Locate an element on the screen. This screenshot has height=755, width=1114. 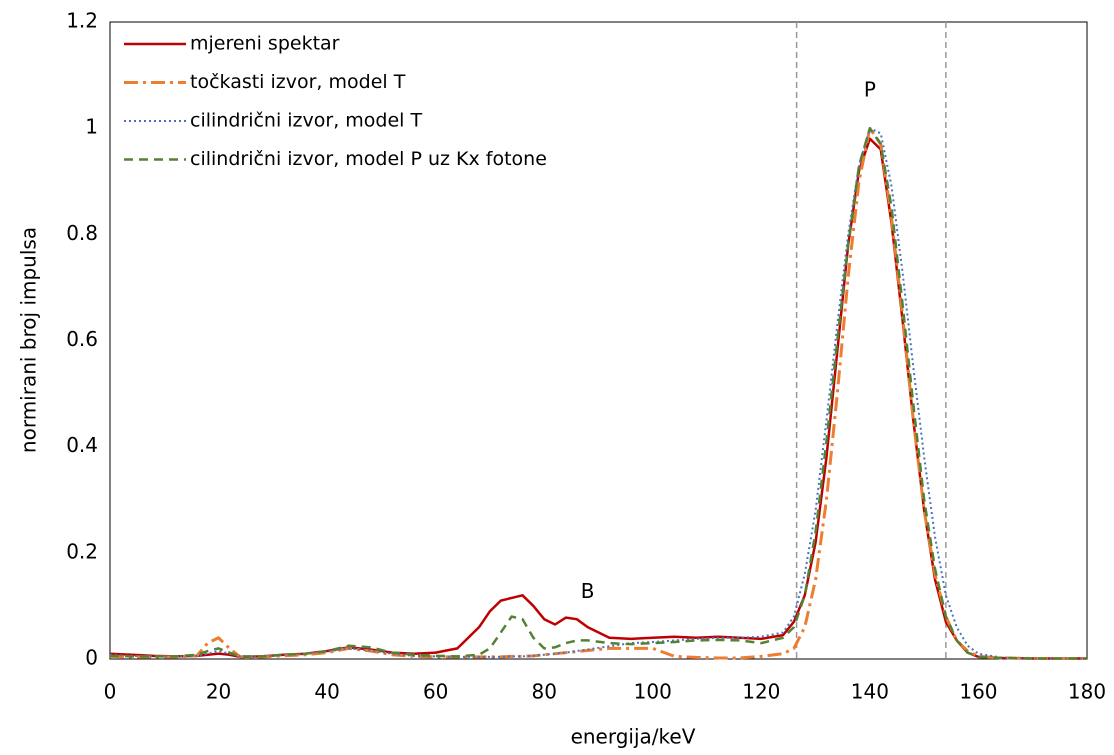
x-tick-label: 120 is located at coordinates (761, 692).